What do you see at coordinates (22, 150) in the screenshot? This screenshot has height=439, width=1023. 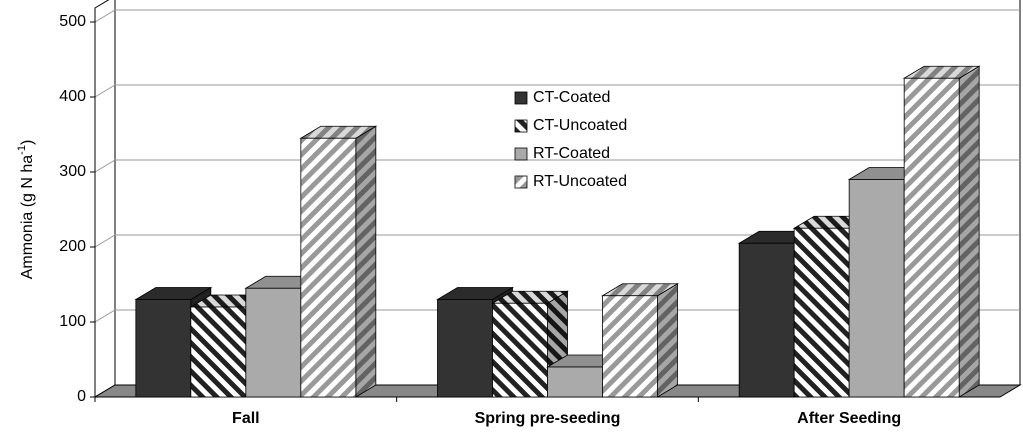 I see `y-axis-label-part: -1` at bounding box center [22, 150].